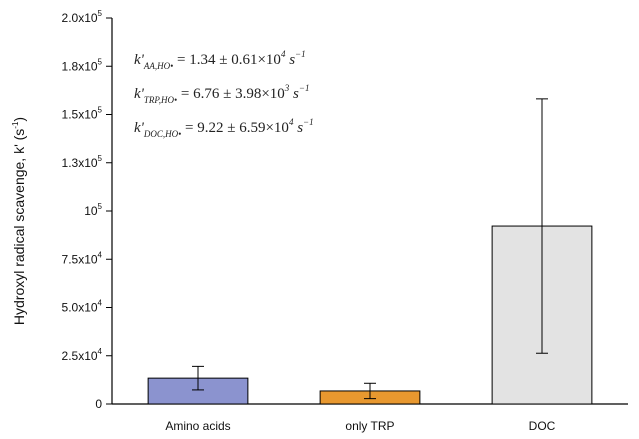 The width and height of the screenshot is (639, 439). I want to click on y-tick-label: 1.5x10⁵, so click(82, 114).